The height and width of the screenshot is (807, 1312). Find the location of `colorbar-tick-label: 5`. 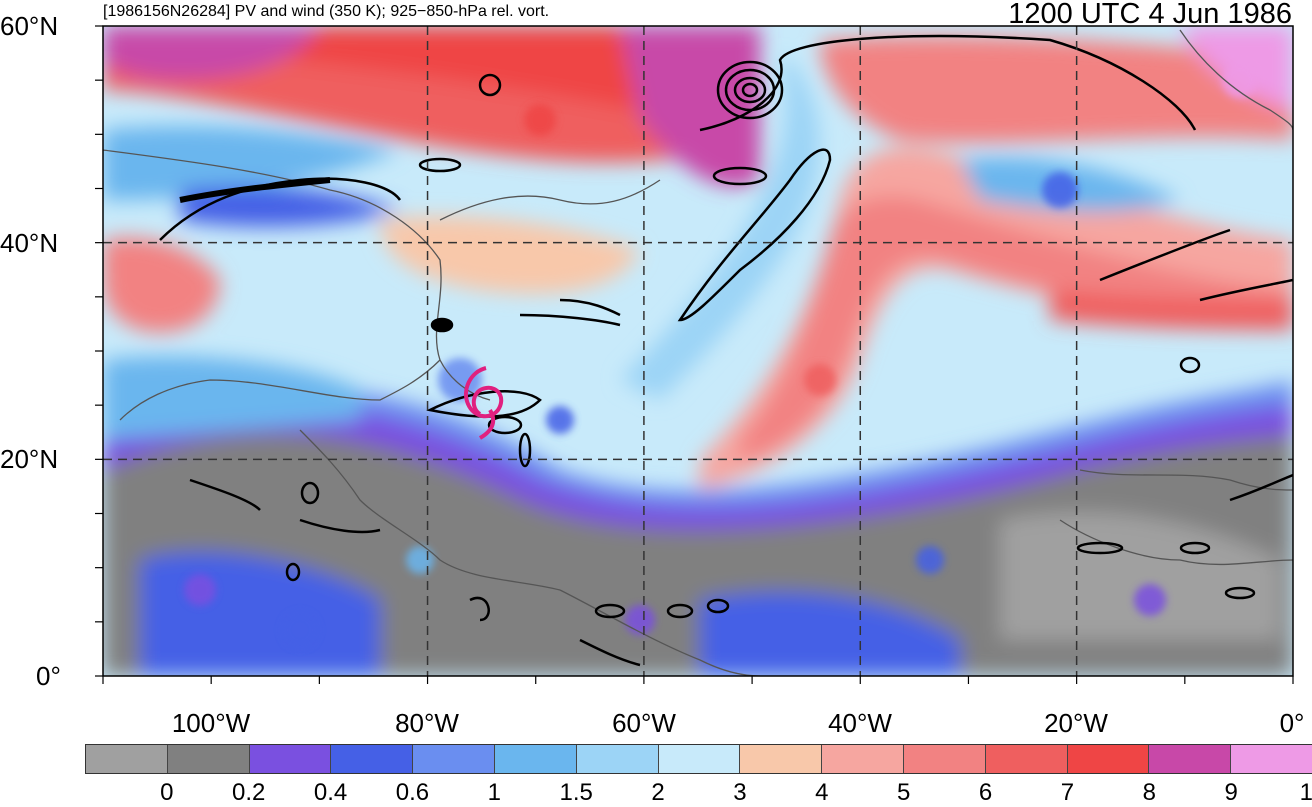

colorbar-tick-label: 5 is located at coordinates (903, 792).